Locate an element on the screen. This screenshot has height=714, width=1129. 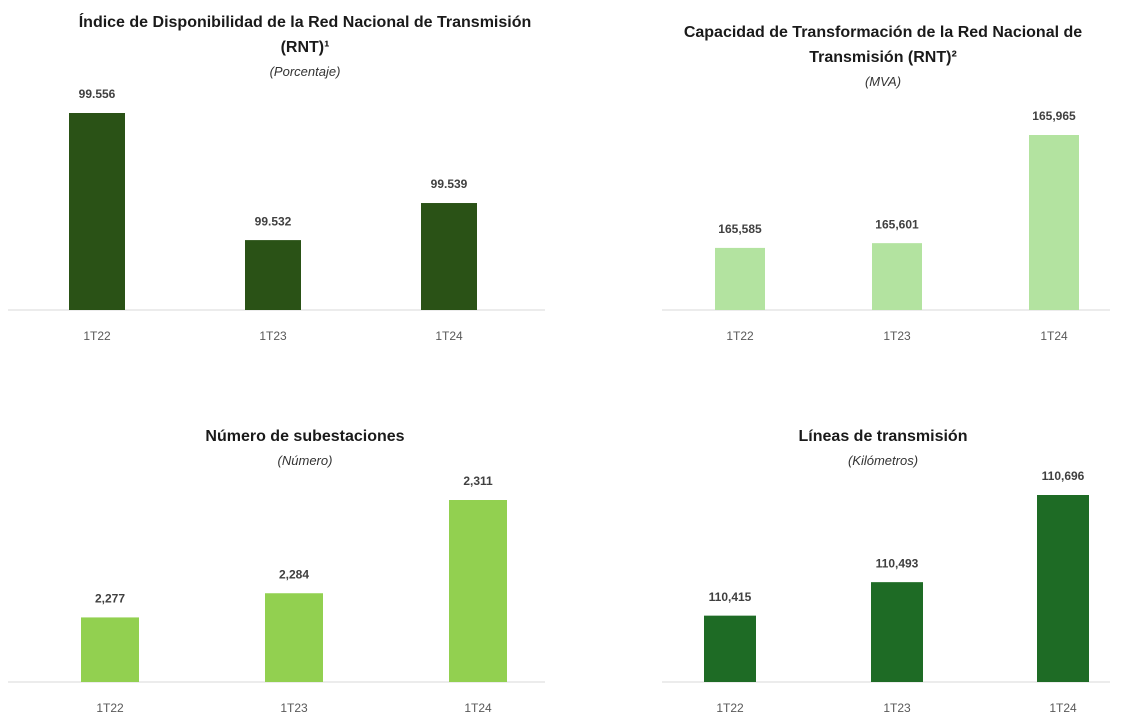
chart-subtitle: (Porcentaje) is located at coordinates (305, 71).